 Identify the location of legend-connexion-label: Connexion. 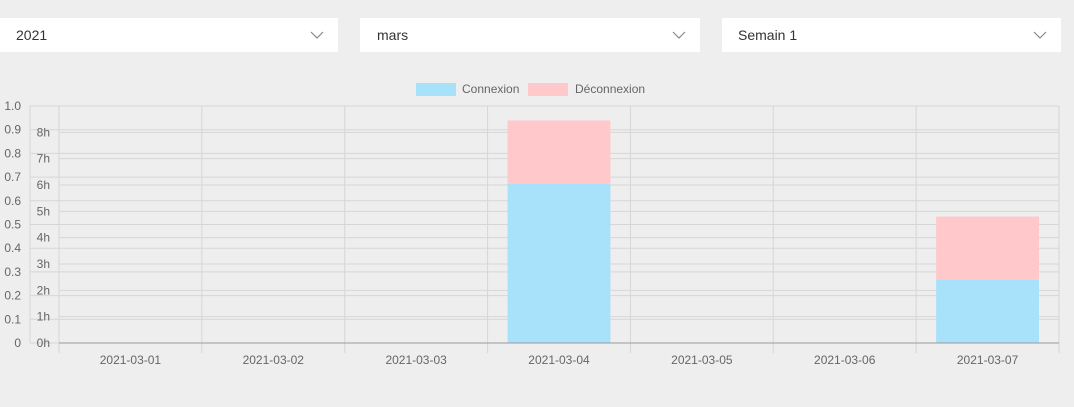
(490, 89).